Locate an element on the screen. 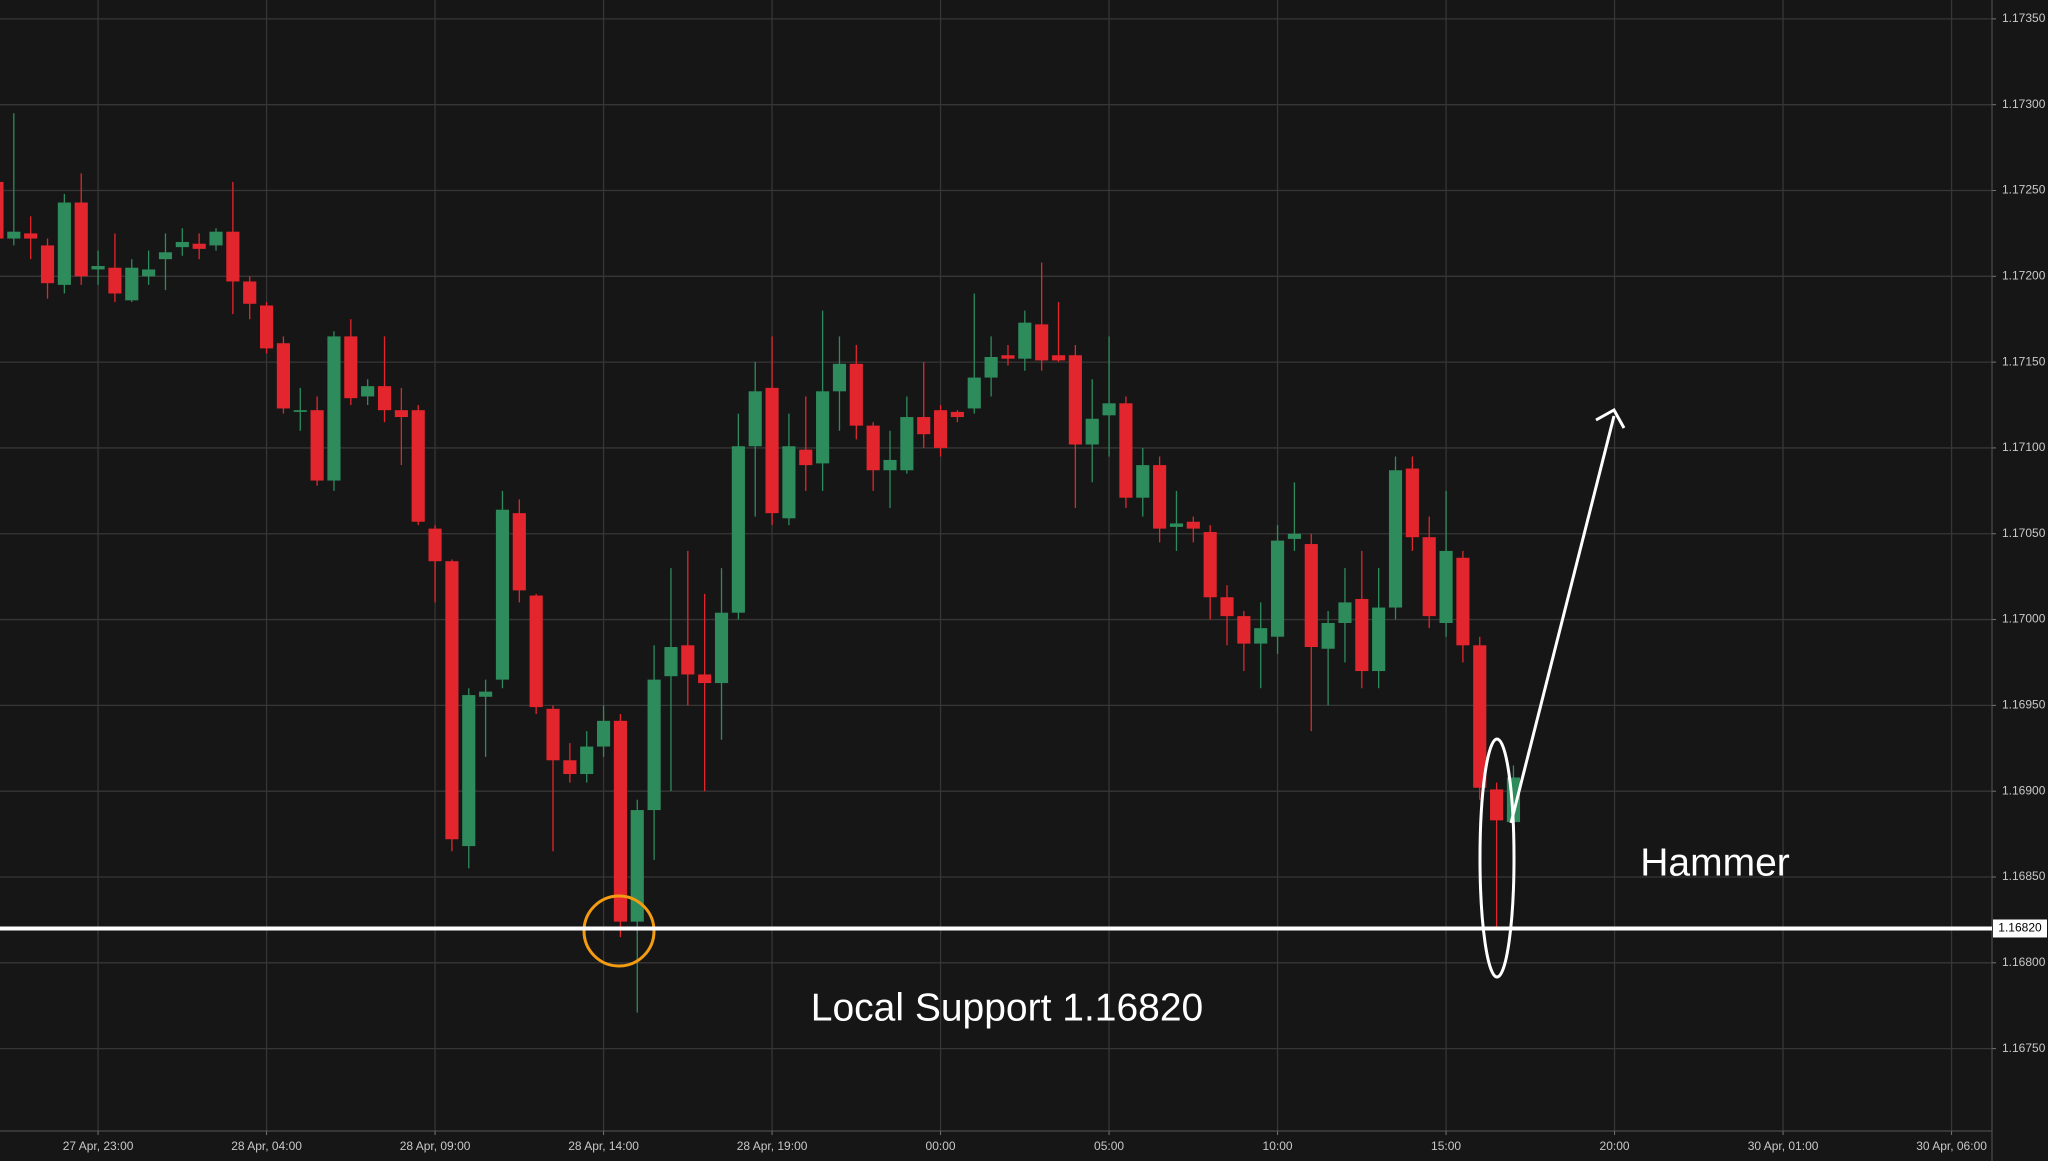 This screenshot has height=1161, width=2048. y-tick-label: 1.17300 is located at coordinates (2024, 104).